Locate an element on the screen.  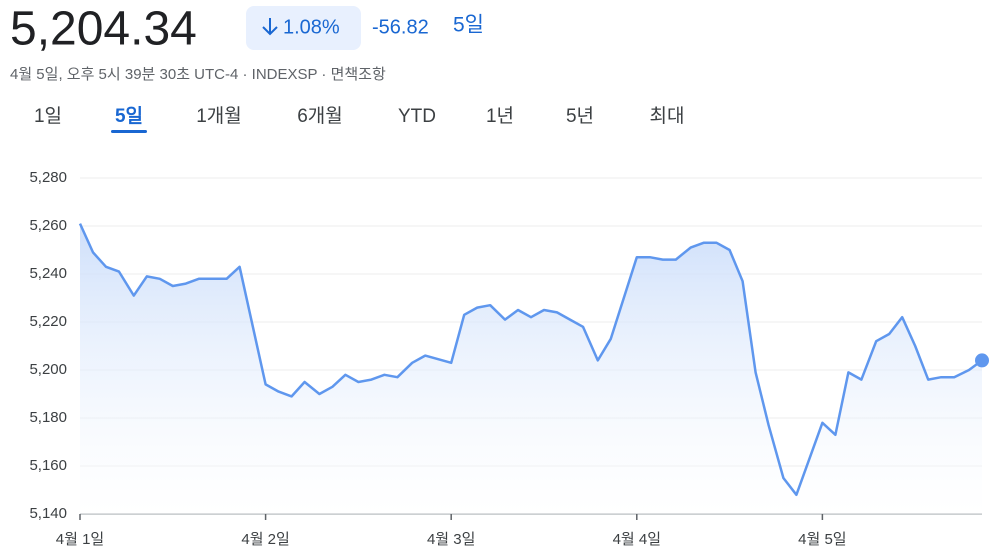
tab: 5일 is located at coordinates (129, 116).